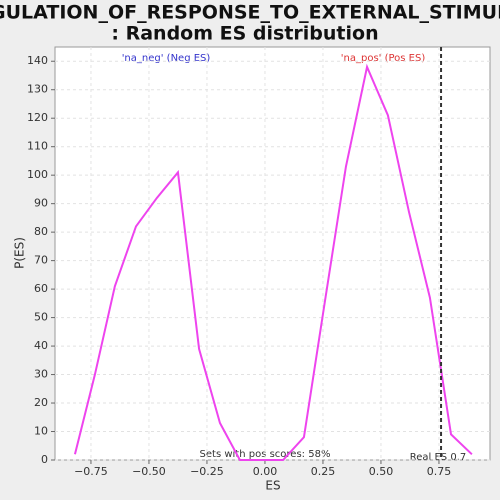 This screenshot has width=500, height=500. I want to click on y-tick-label: 60, so click(41, 288).